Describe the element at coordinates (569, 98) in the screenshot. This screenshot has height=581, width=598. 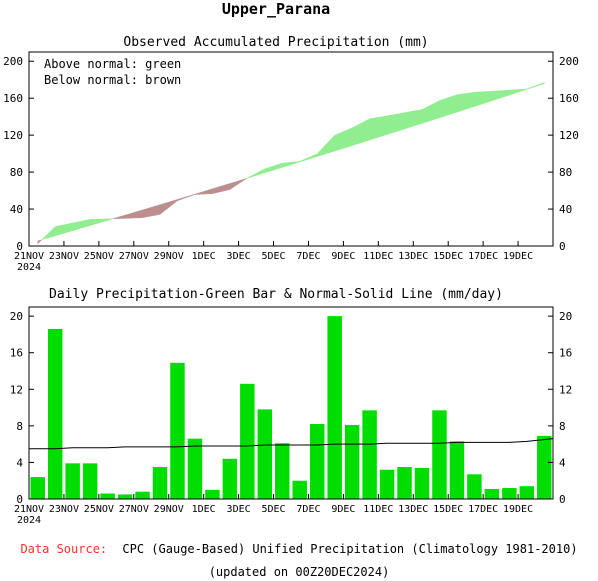
I see `y-tick-label-right: 160` at that location.